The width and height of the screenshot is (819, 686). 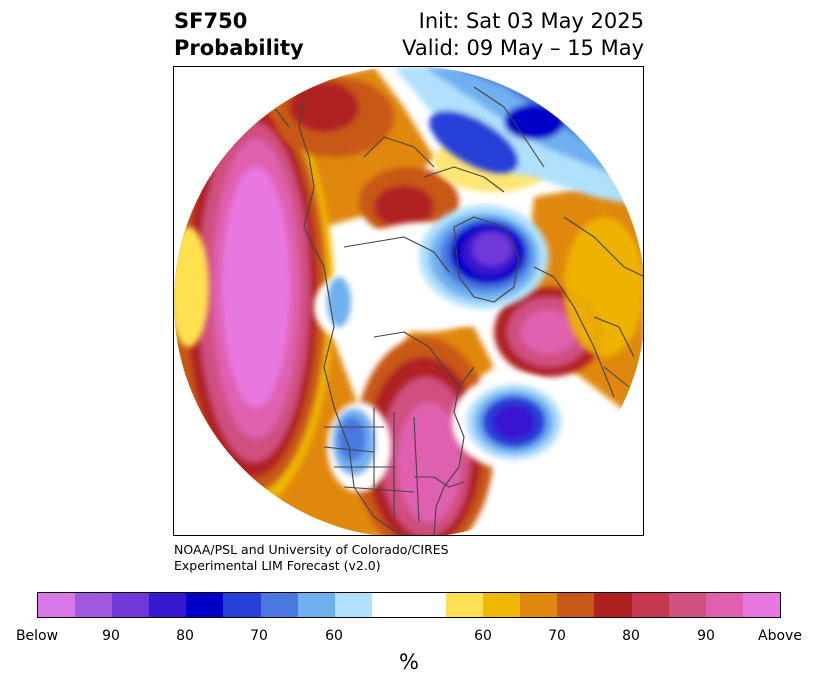 I want to click on valid-dates: Valid: 09 May – 15 May, so click(x=523, y=48).